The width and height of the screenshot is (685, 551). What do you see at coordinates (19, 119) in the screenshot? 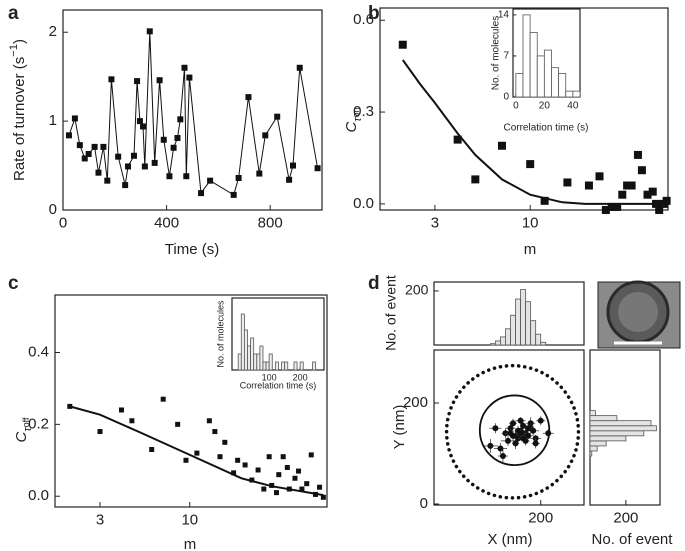
I see `y-axis-label-part: Rate of turnover (s` at bounding box center [19, 119].